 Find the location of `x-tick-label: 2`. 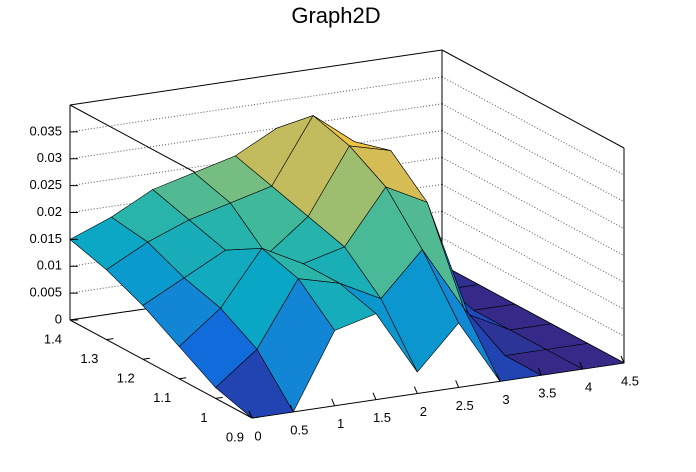

x-tick-label: 2 is located at coordinates (423, 411).